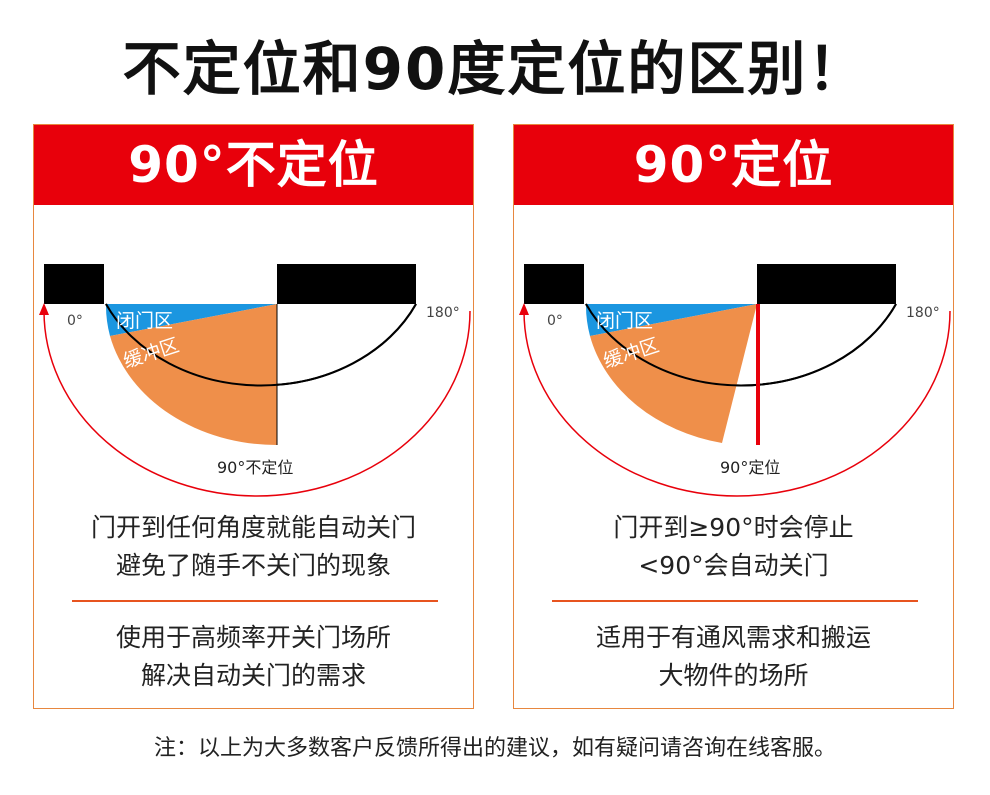 The image size is (990, 795). I want to click on footnote: 注：以上为大多数客户反馈所得出的建议，如有疑问请咨询在线客服。, so click(494, 748).